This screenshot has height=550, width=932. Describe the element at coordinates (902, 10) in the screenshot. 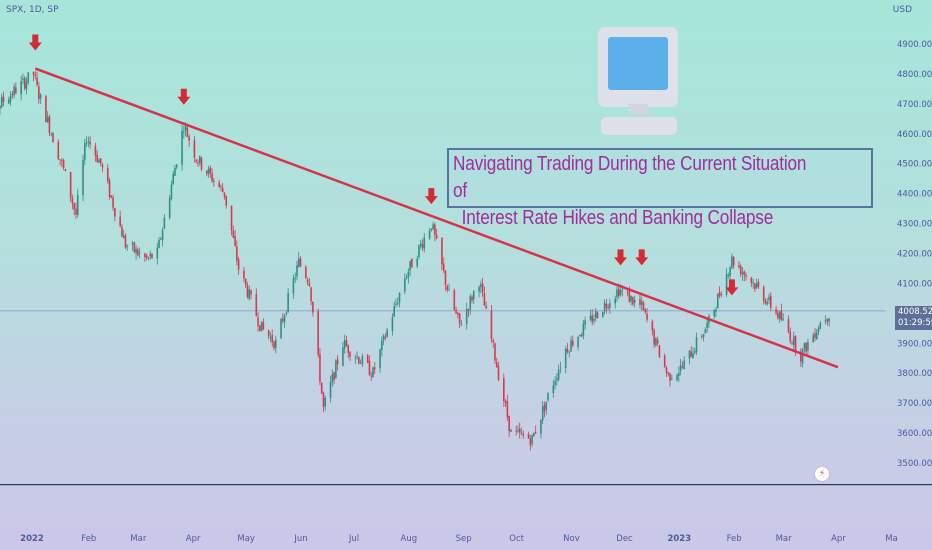

I see `currency-label: USD` at that location.